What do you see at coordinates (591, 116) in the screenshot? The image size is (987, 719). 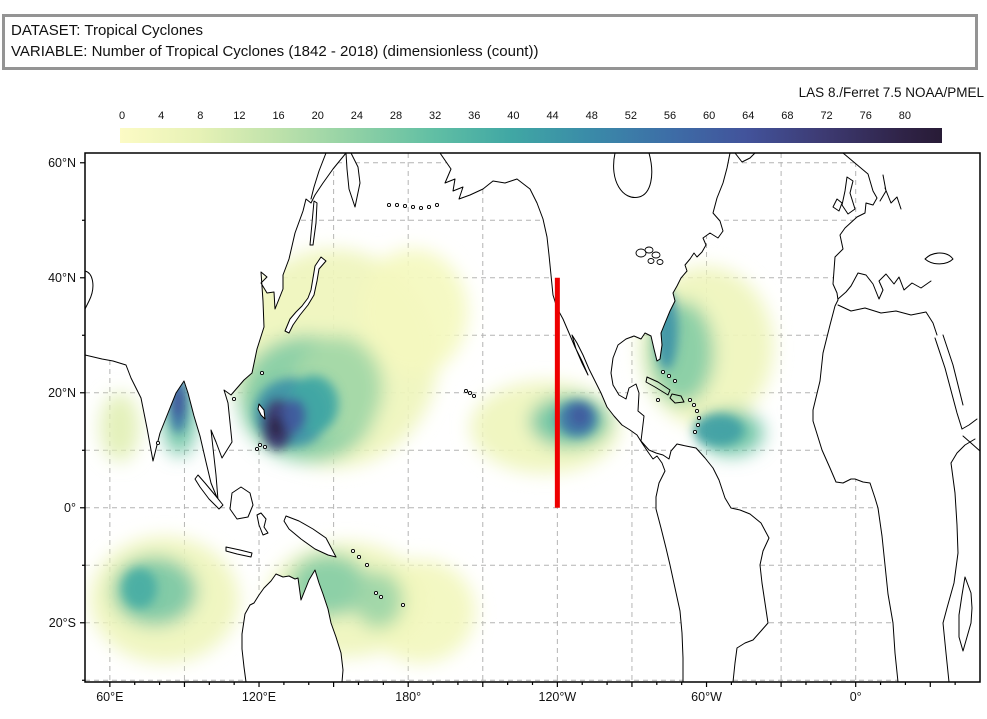 I see `colorbar-tick-48: 48` at bounding box center [591, 116].